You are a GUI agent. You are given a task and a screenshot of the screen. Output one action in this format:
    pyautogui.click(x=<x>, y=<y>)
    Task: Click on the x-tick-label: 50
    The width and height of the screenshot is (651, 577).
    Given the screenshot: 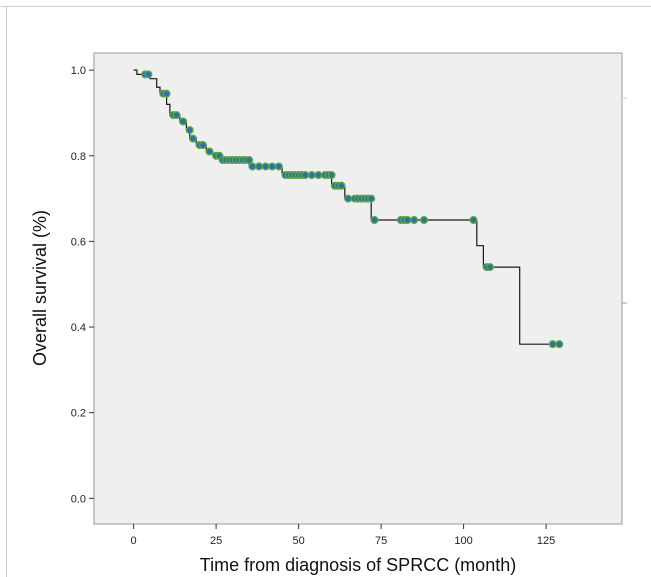 What is the action you would take?
    pyautogui.click(x=298, y=541)
    